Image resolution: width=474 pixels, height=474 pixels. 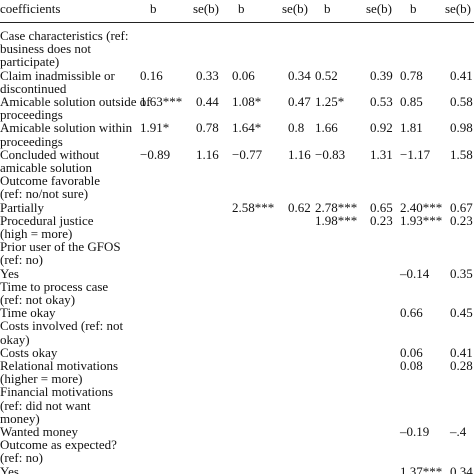 I want to click on row-label: Wanted money, so click(x=39, y=431).